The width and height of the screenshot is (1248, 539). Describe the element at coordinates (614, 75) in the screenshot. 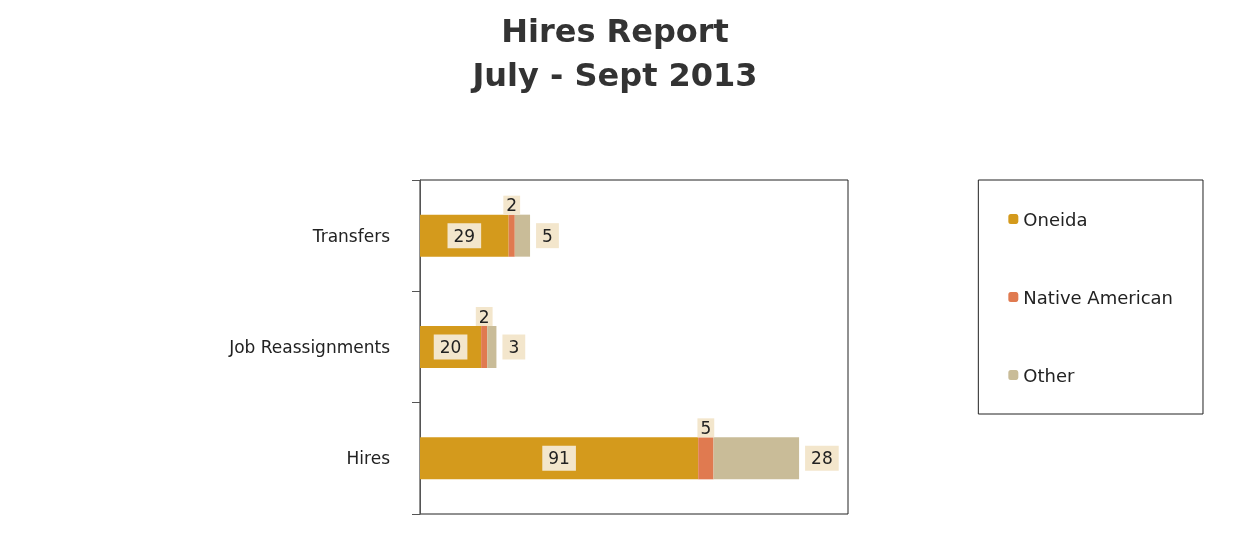

I see `chart-subtitle: July - Sept 2013` at that location.